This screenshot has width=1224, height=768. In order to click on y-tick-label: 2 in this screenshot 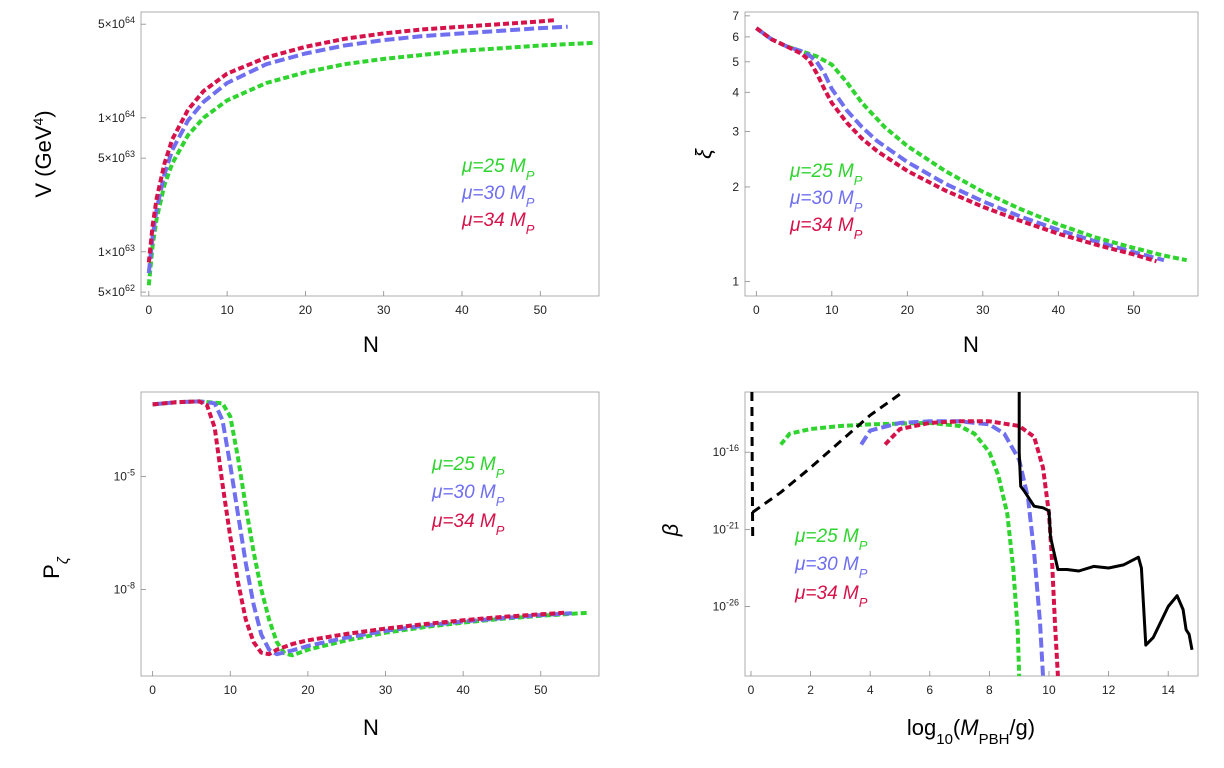, I will do `click(735, 187)`.